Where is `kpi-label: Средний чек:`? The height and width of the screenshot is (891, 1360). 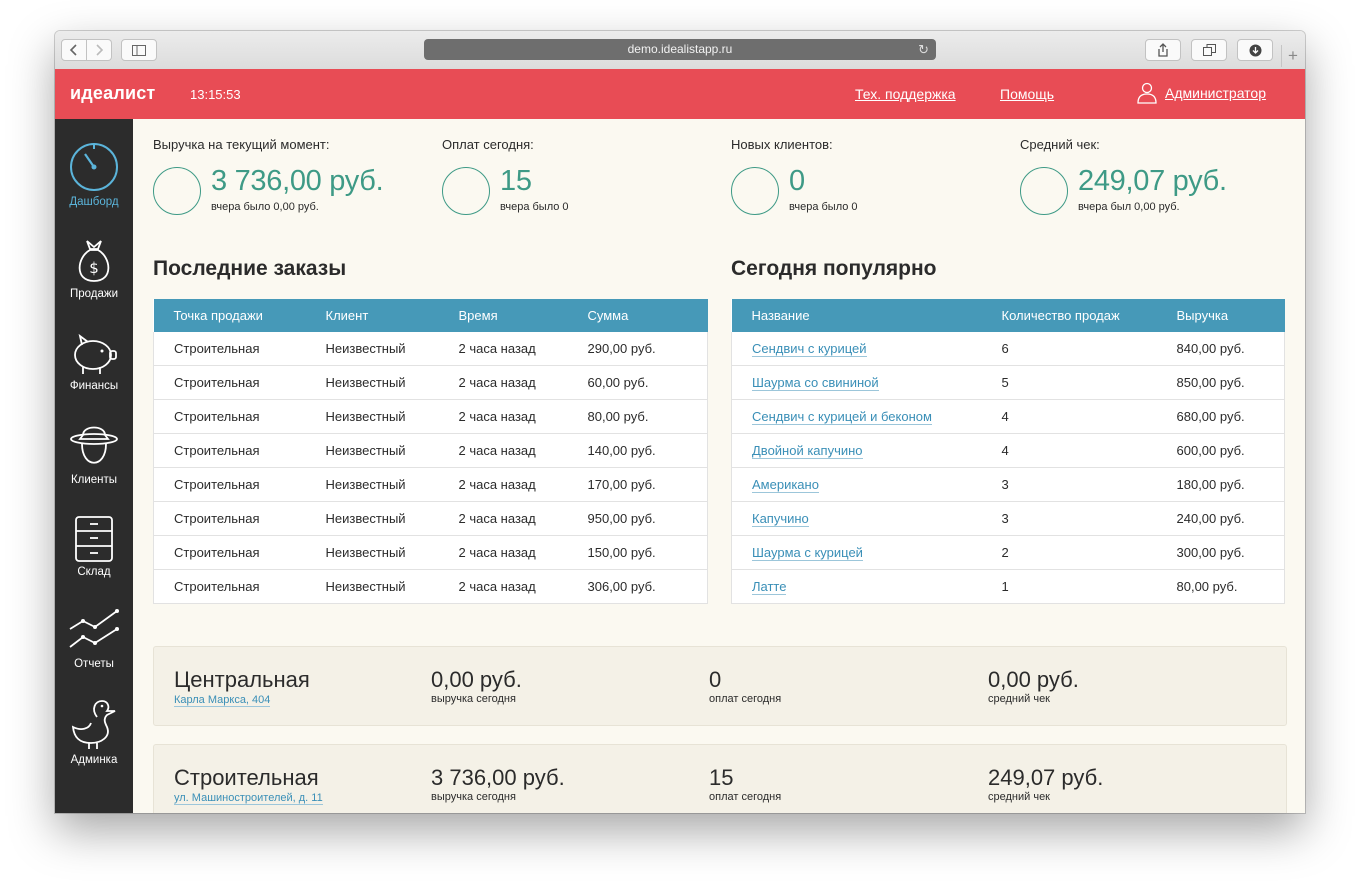
kpi-label: Средний чек: is located at coordinates (1060, 144).